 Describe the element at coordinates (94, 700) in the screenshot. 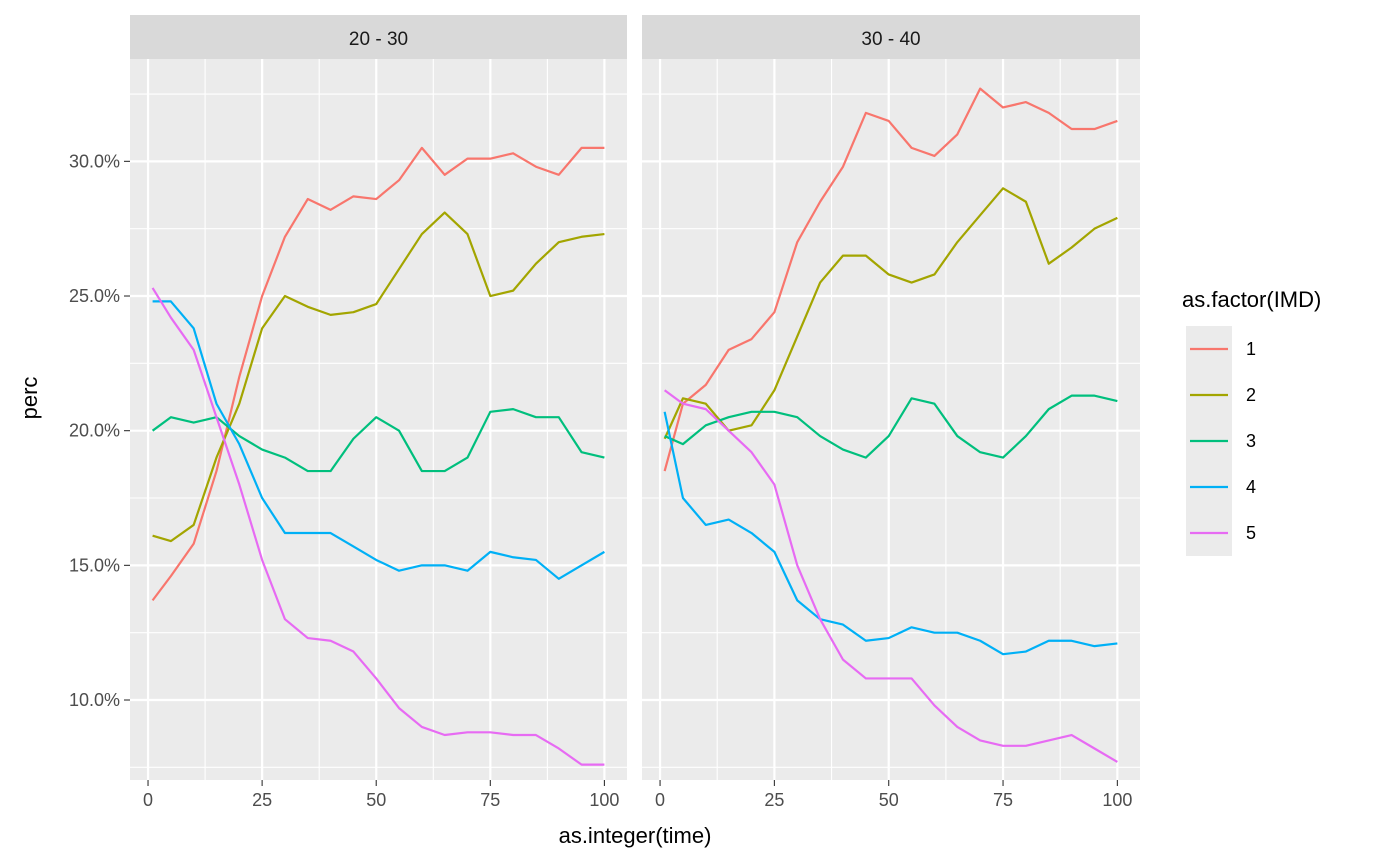

I see `y-tick-label: 10.0%` at that location.